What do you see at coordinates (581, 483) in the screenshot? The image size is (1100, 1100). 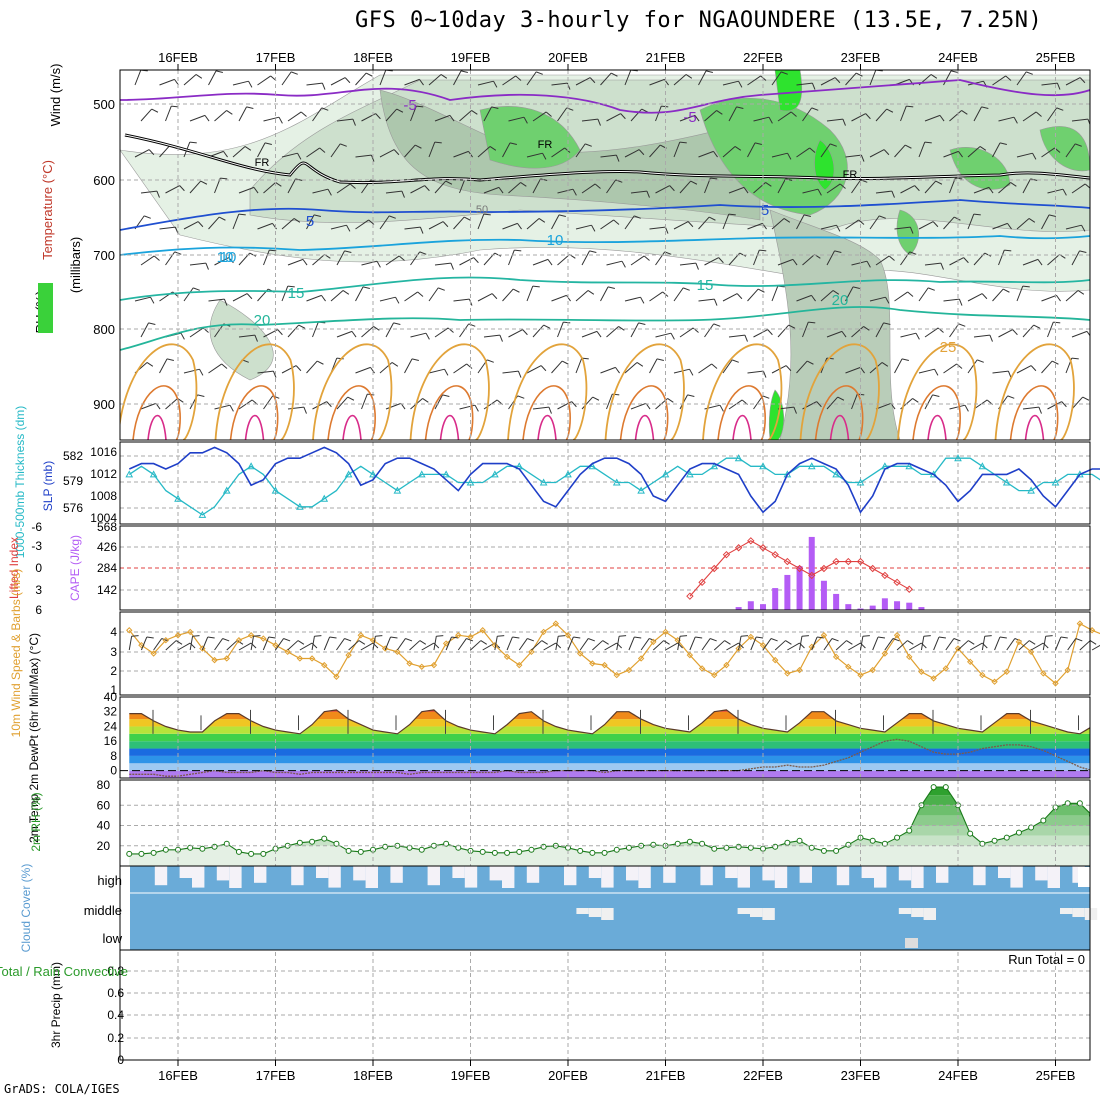 I see `thickness-slp-panel: 582 579 576 1016 1012 1008 1004` at bounding box center [581, 483].